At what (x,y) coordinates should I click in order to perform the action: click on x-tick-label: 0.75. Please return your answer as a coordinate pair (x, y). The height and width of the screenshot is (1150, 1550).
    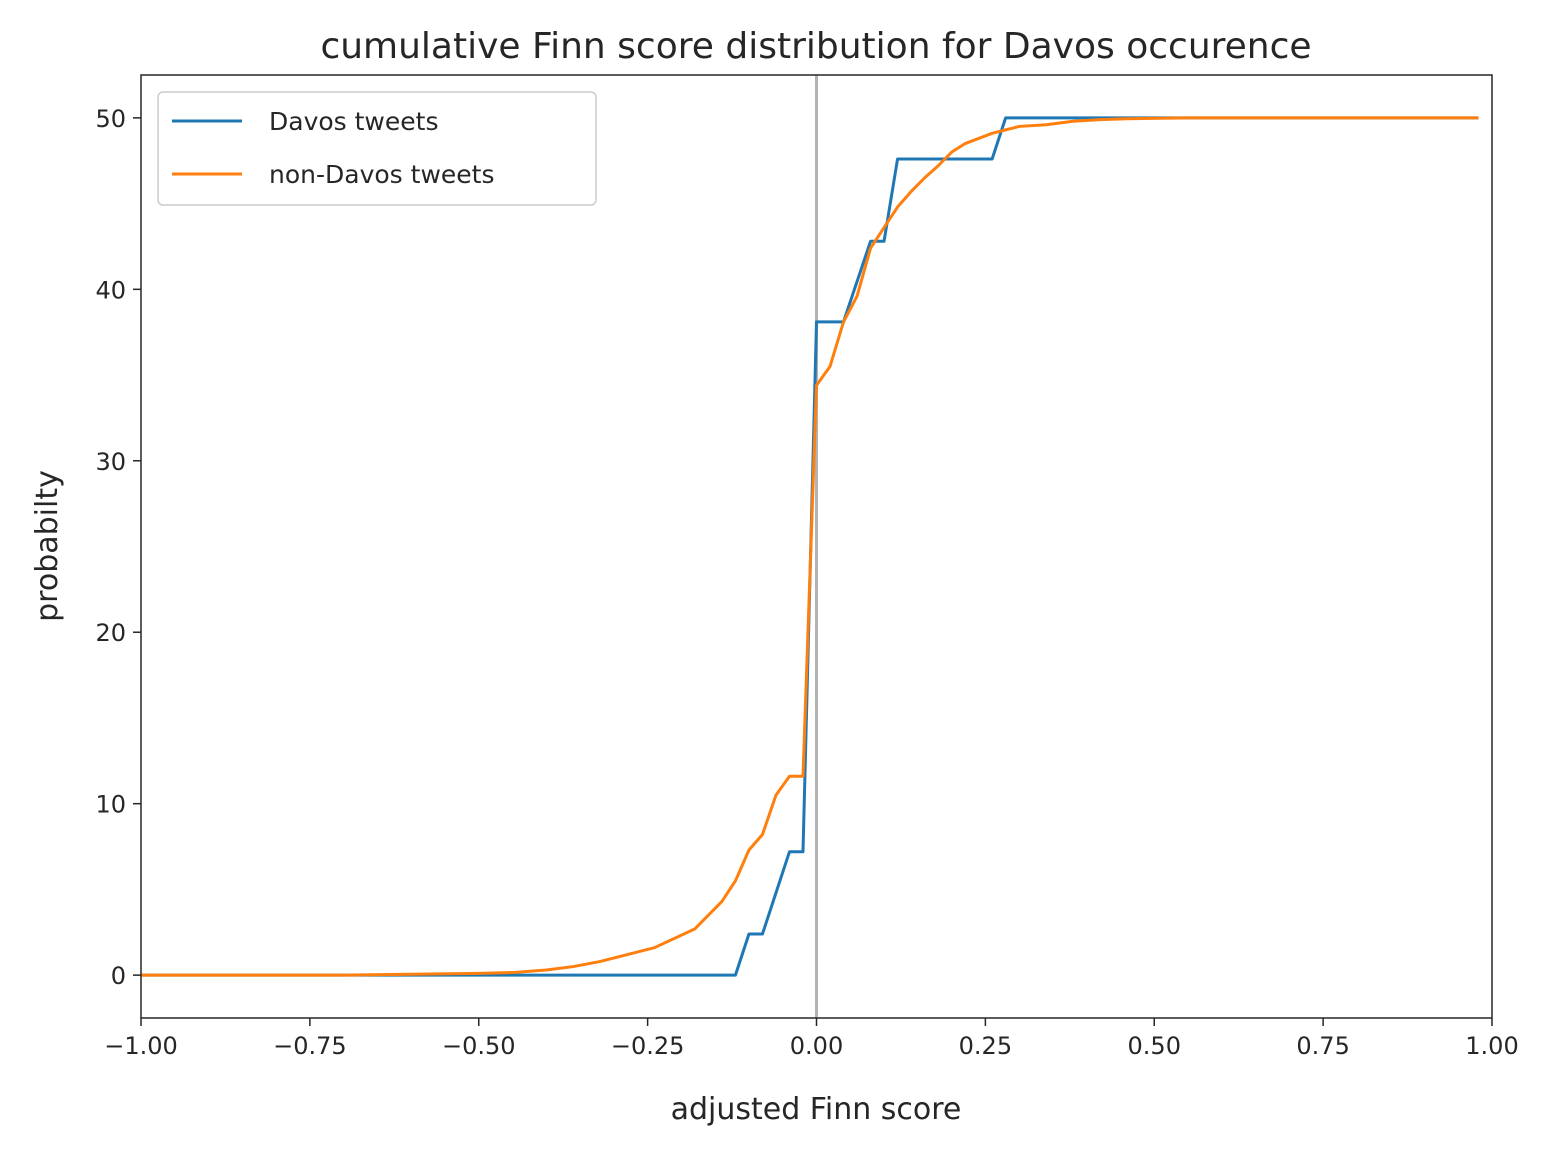
    Looking at the image, I should click on (1322, 1046).